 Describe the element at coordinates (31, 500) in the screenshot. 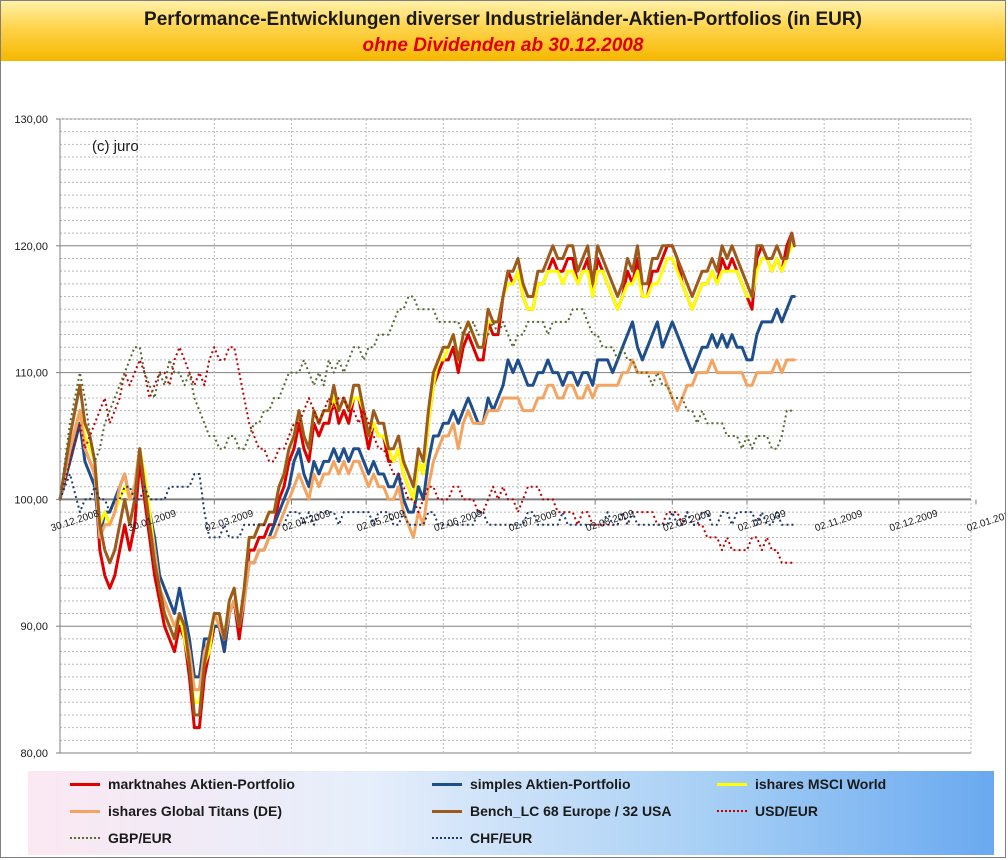

I see `y-tick-label: 100,00` at that location.